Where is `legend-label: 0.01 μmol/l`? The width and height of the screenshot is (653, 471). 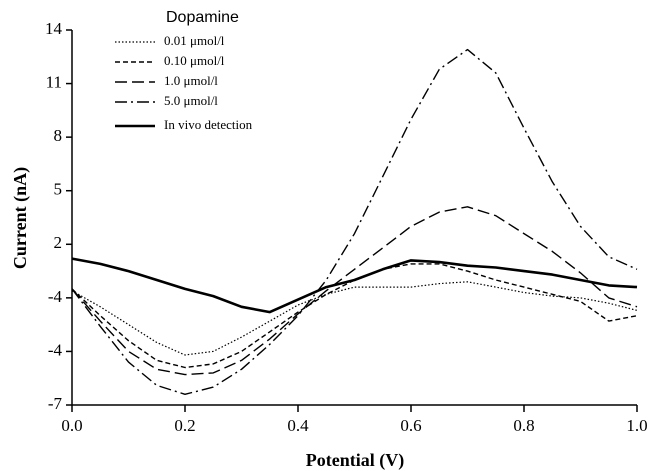
legend-label: 0.01 μmol/l is located at coordinates (194, 40).